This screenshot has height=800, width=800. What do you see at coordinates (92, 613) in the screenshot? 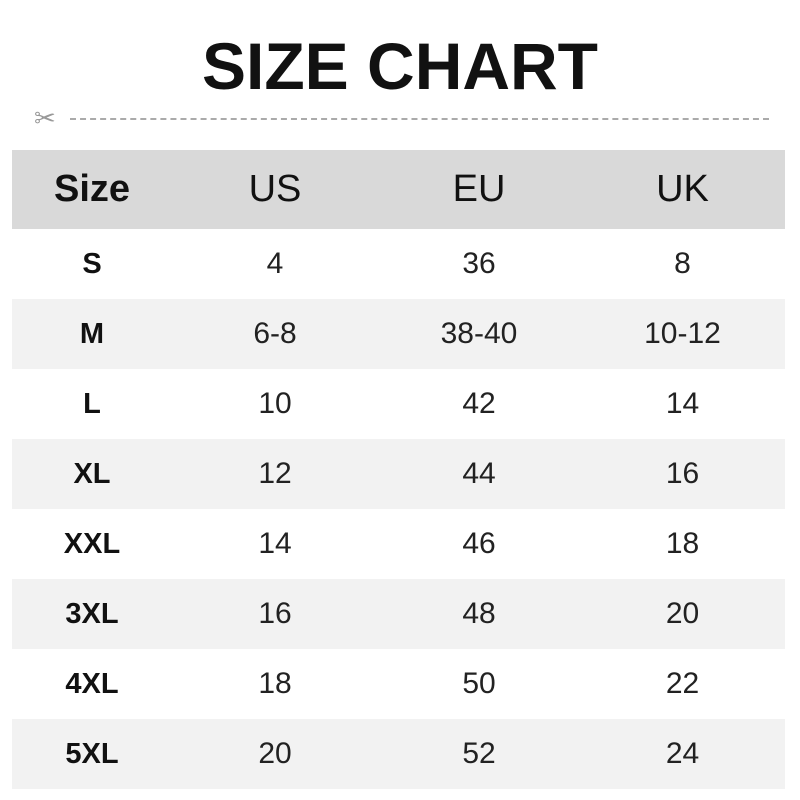
I see `cell-size: 3XL` at bounding box center [92, 613].